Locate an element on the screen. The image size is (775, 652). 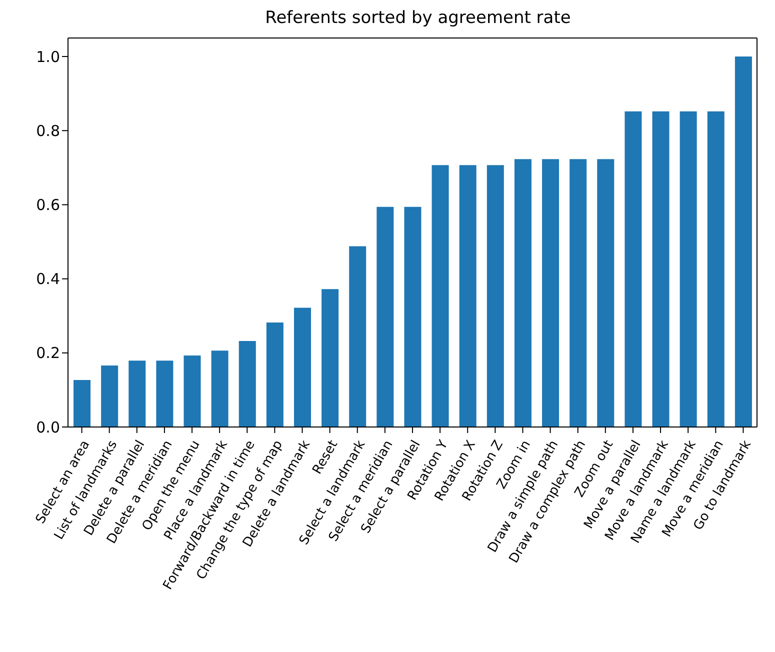
y-tick-label: 0.6 is located at coordinates (48, 205).